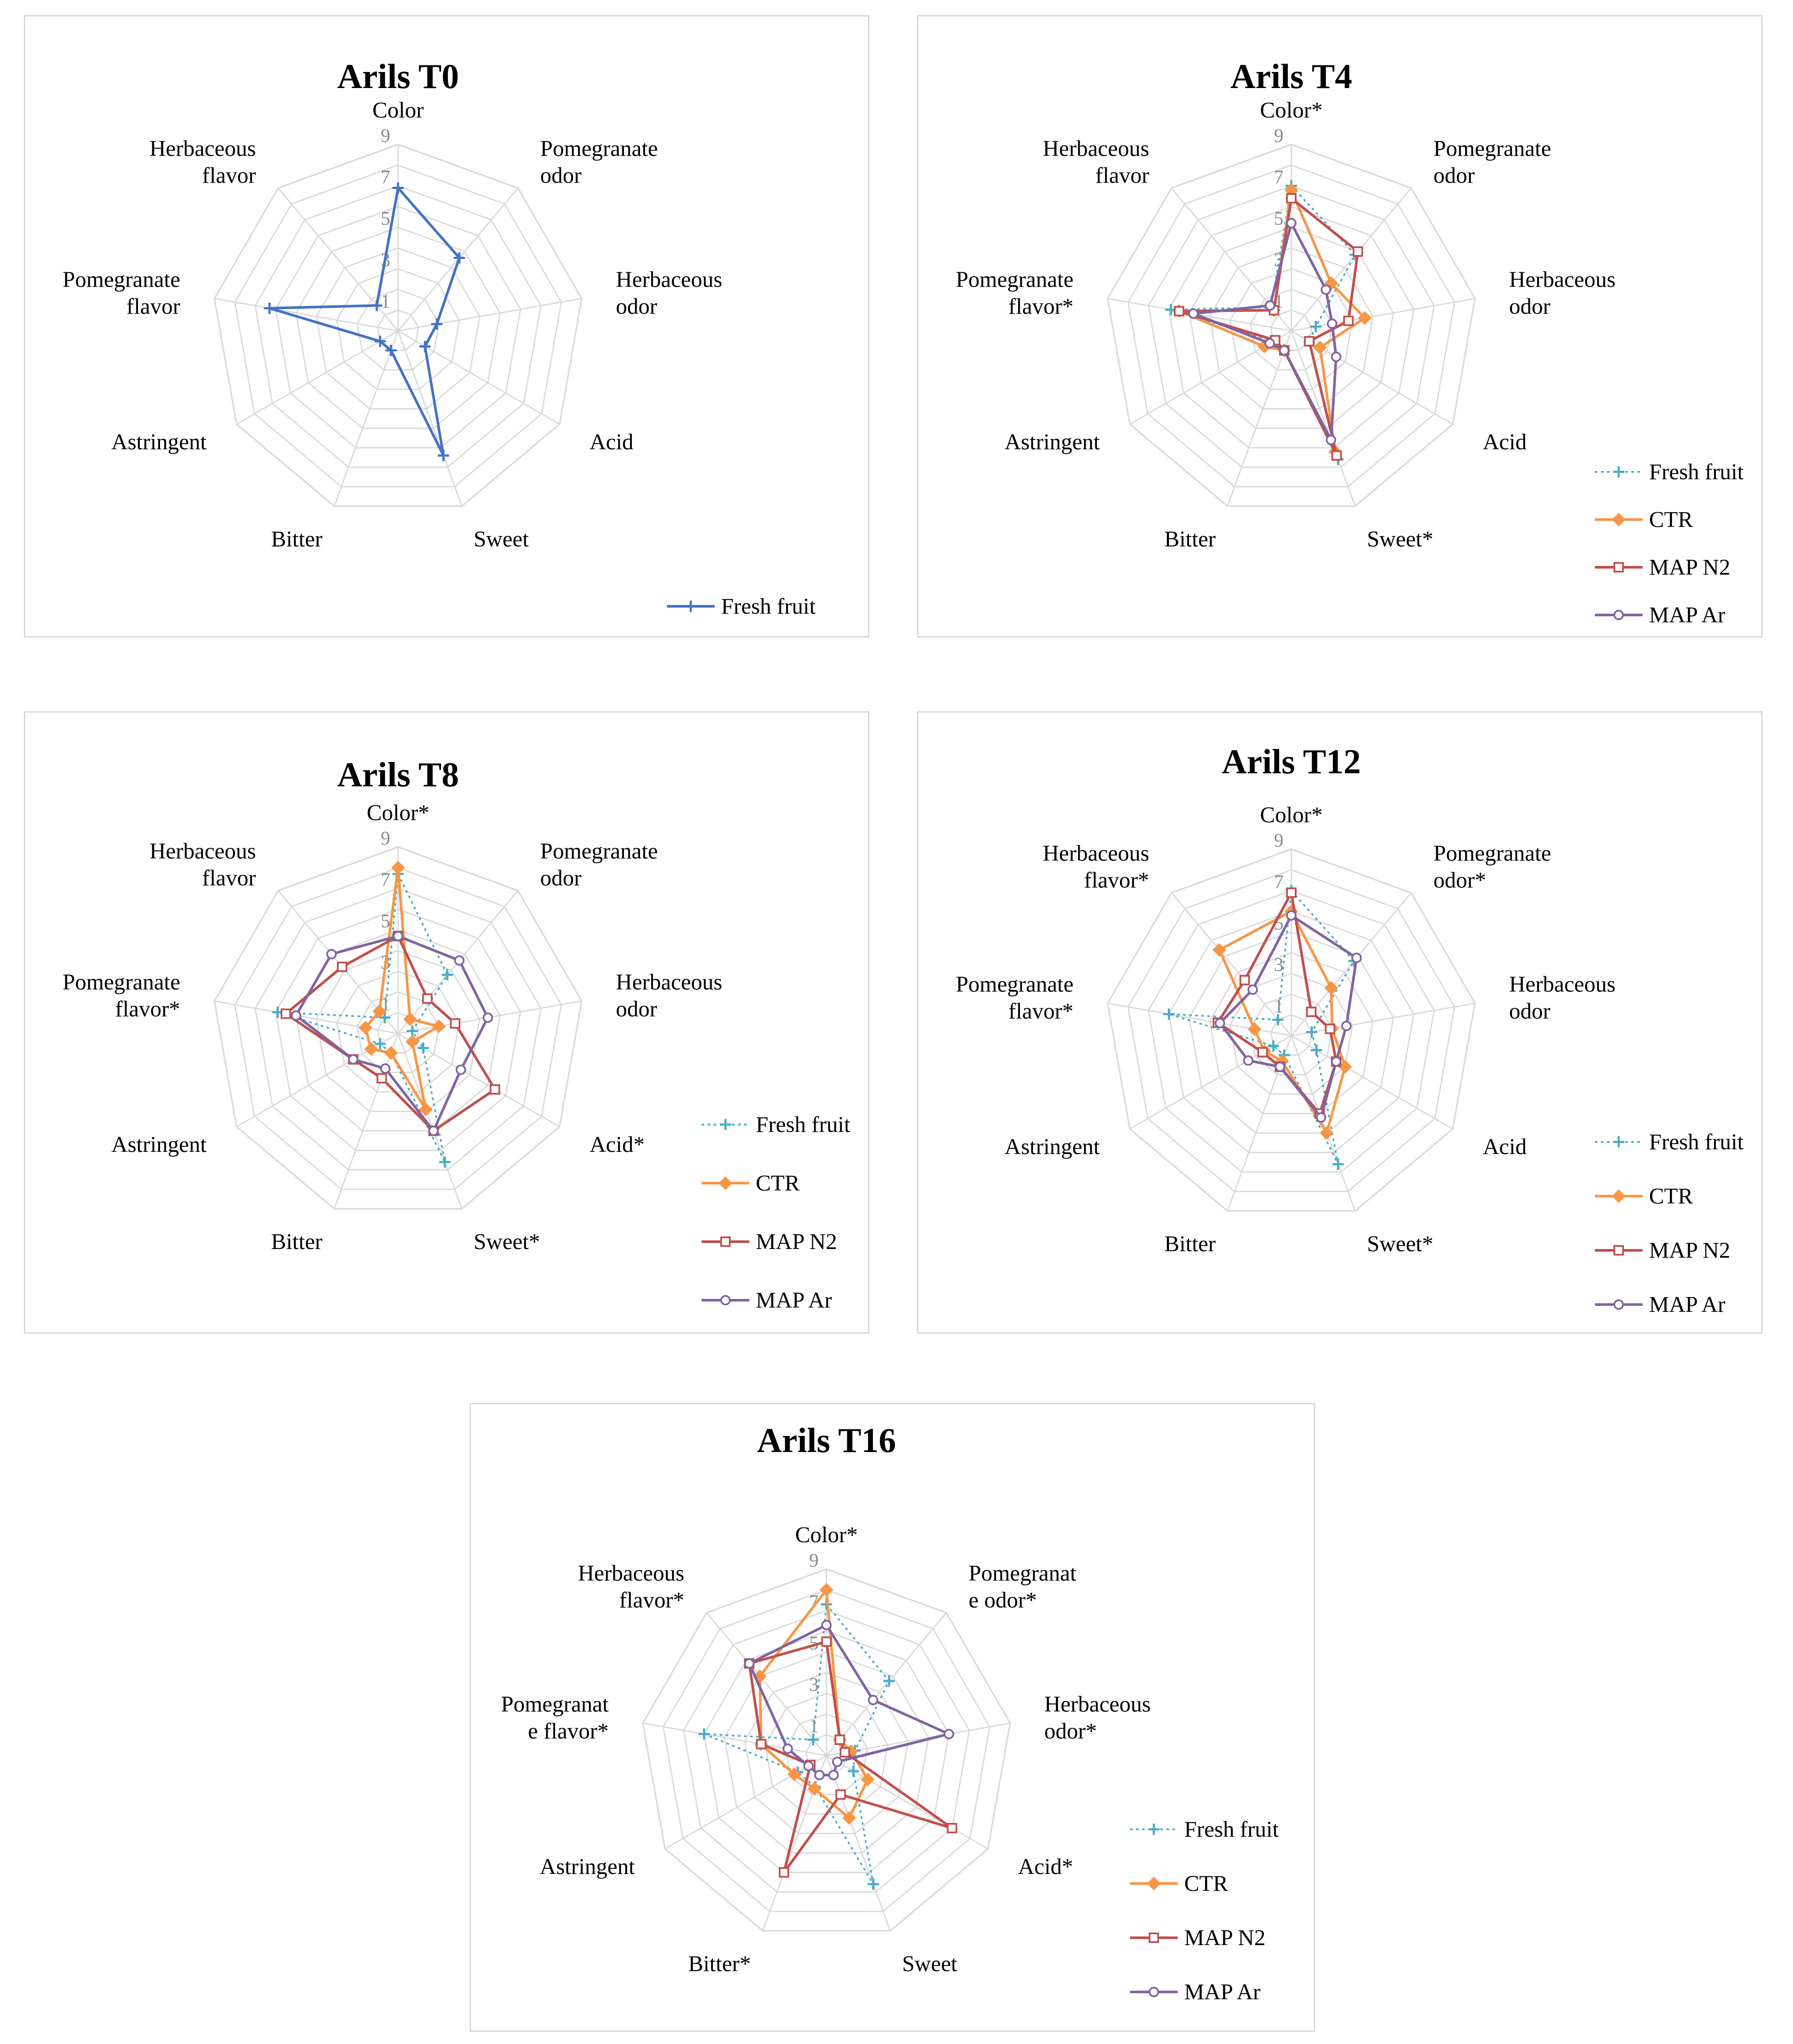 The width and height of the screenshot is (1793, 2044). I want to click on series-map-ar, so click(1265, 331).